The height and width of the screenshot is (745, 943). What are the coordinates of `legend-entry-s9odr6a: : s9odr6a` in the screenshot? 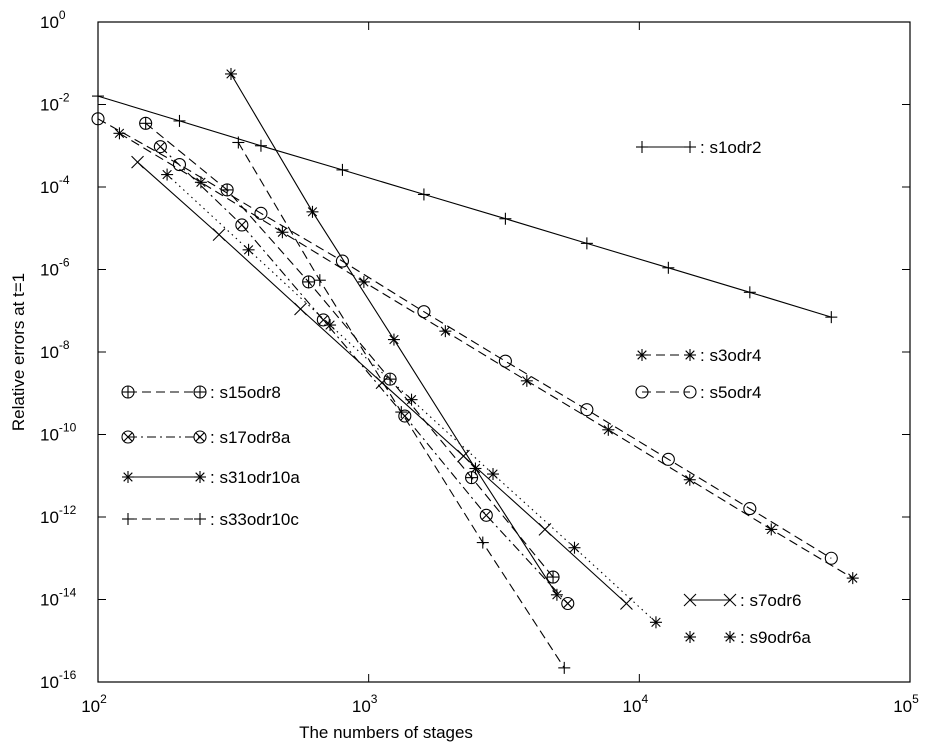 It's located at (747, 637).